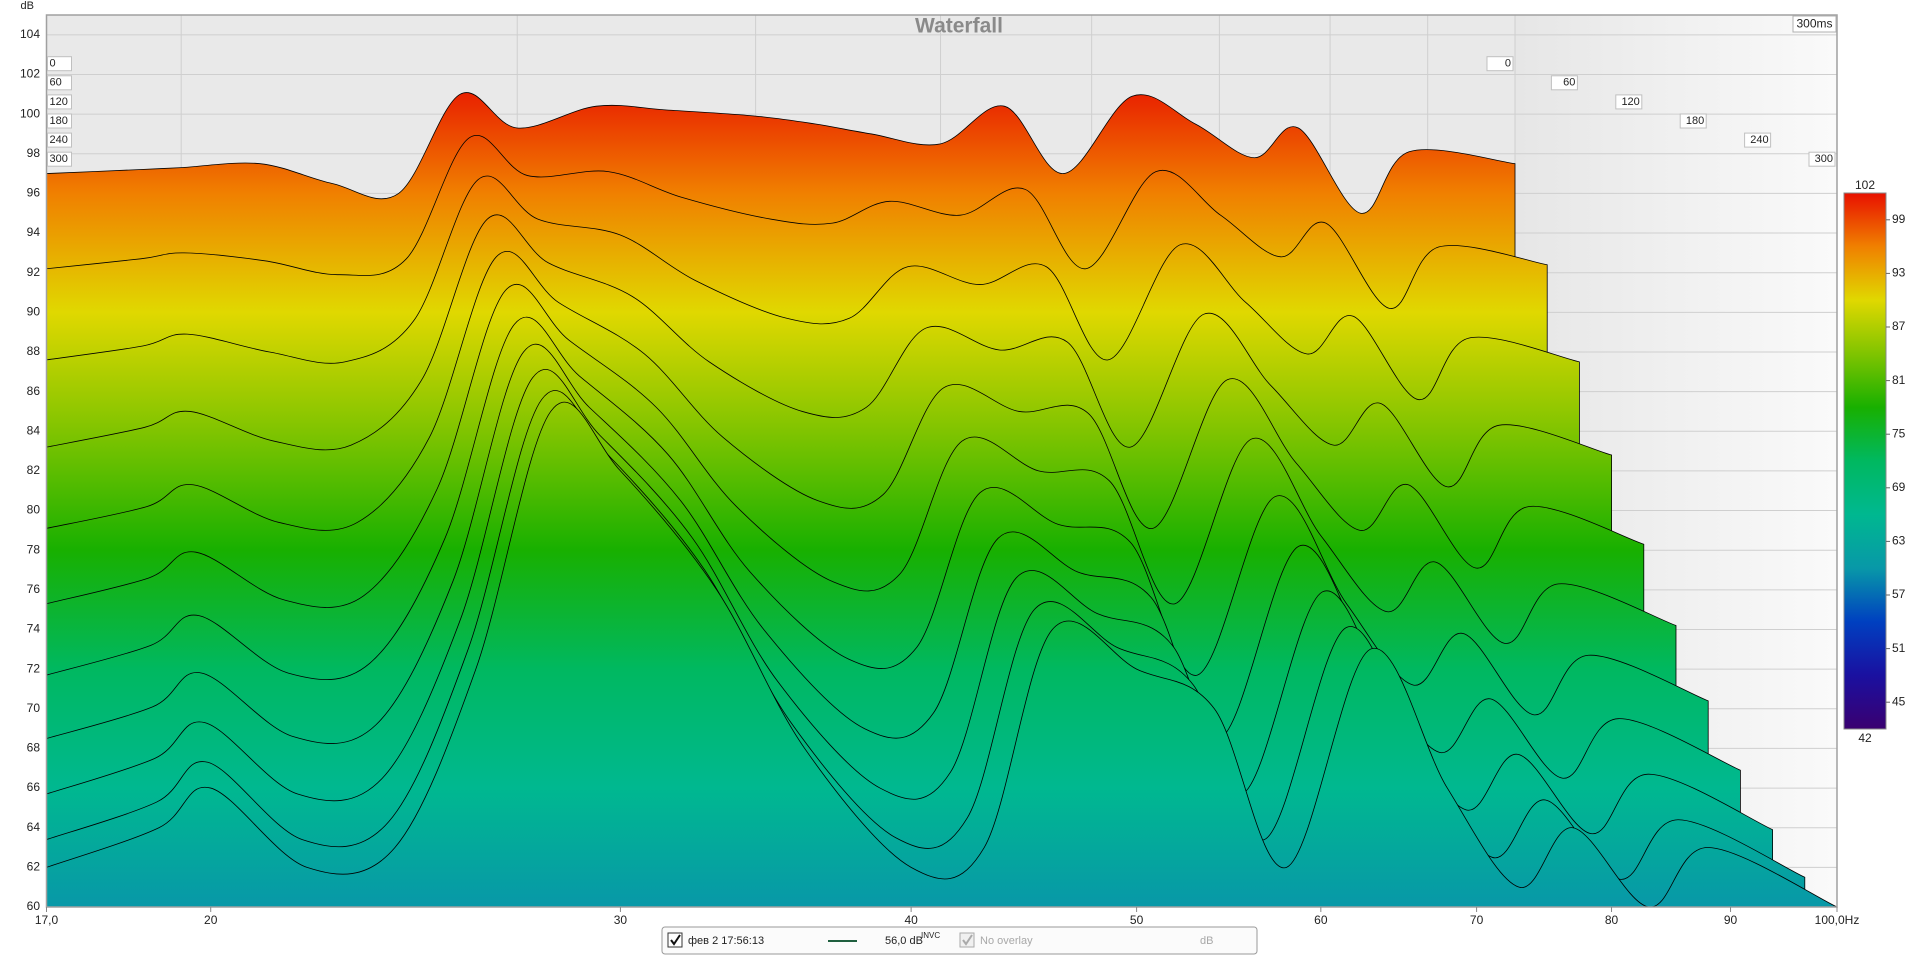 The width and height of the screenshot is (1920, 956). What do you see at coordinates (34, 232) in the screenshot?
I see `y-tick-label: 94` at bounding box center [34, 232].